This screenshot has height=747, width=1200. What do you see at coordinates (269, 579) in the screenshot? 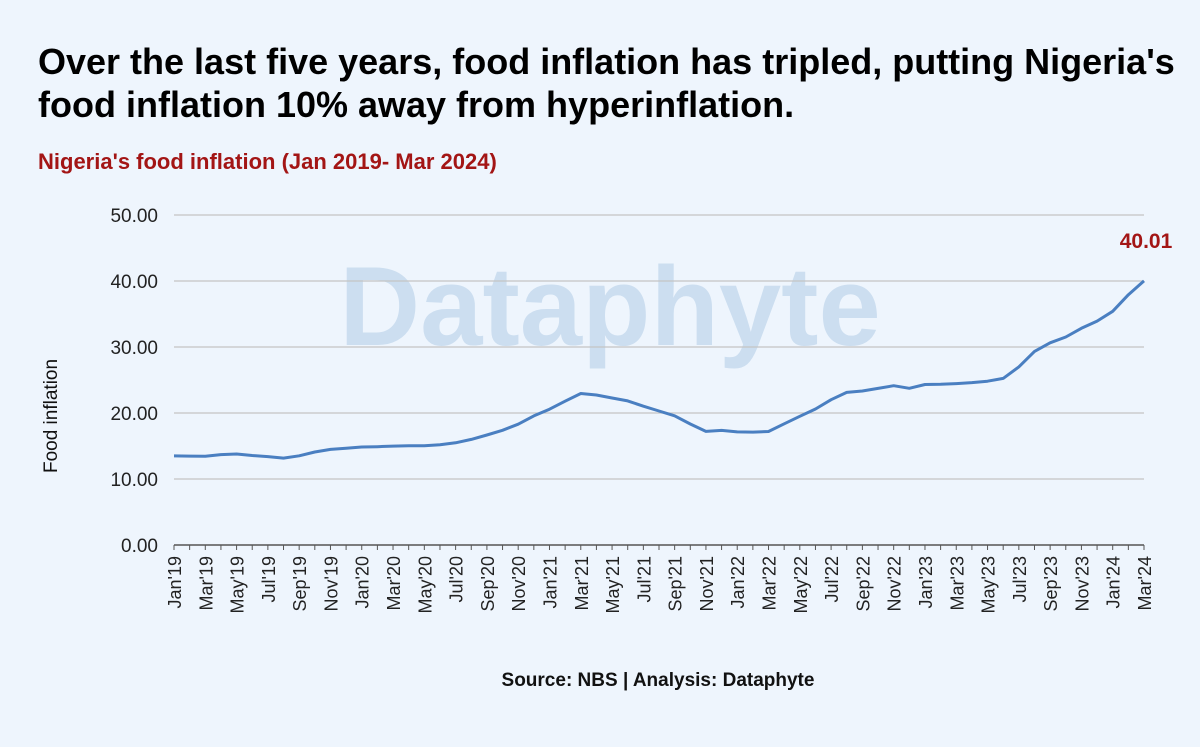
I see `x-tick-label: Jul'19` at bounding box center [269, 579].